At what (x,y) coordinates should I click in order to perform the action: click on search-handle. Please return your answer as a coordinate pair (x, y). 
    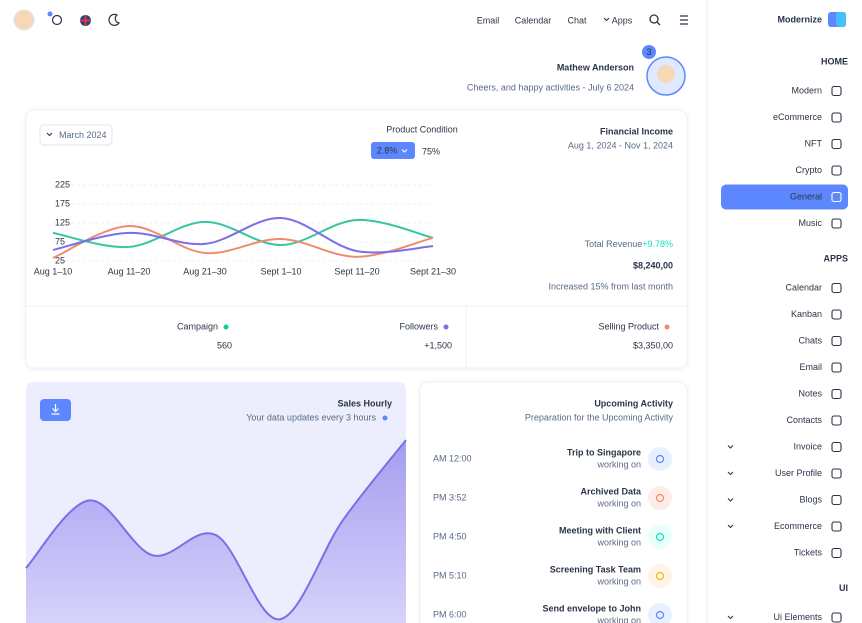
    Looking at the image, I should click on (658, 23).